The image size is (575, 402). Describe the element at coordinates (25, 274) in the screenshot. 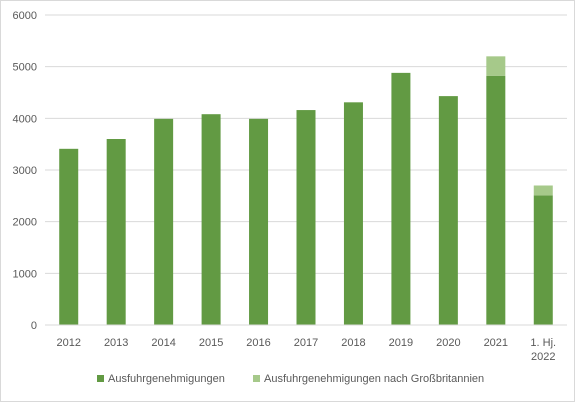

I see `y-tick-label: 1000` at that location.